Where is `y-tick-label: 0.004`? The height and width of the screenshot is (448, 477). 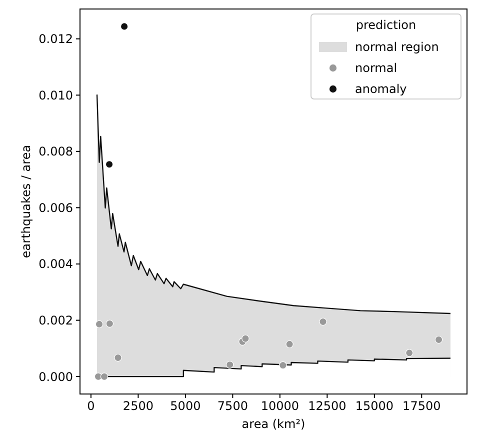 y-tick-label: 0.004 is located at coordinates (55, 264).